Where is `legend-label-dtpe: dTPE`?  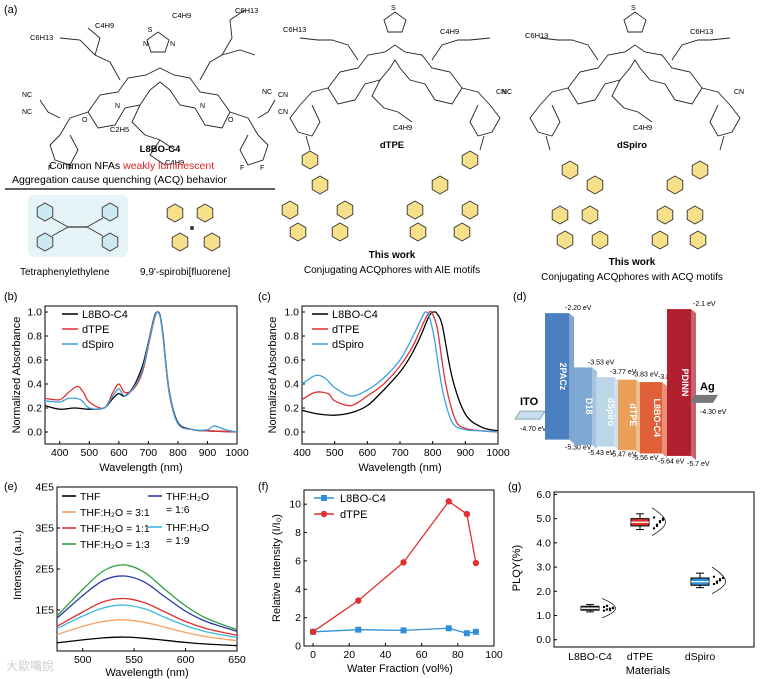 legend-label-dtpe: dTPE is located at coordinates (96, 330).